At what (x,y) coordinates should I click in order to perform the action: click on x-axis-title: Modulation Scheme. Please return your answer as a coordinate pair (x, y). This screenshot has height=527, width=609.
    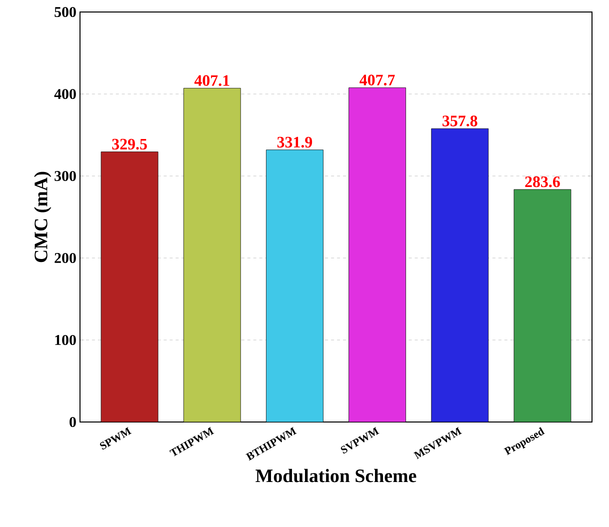
    Looking at the image, I should click on (336, 475).